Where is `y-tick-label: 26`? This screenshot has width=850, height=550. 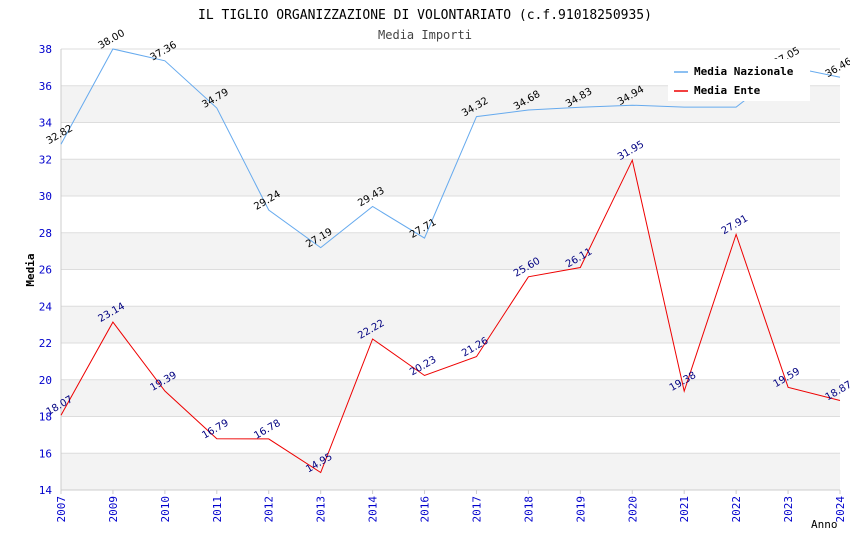 y-tick-label: 26 is located at coordinates (45, 270).